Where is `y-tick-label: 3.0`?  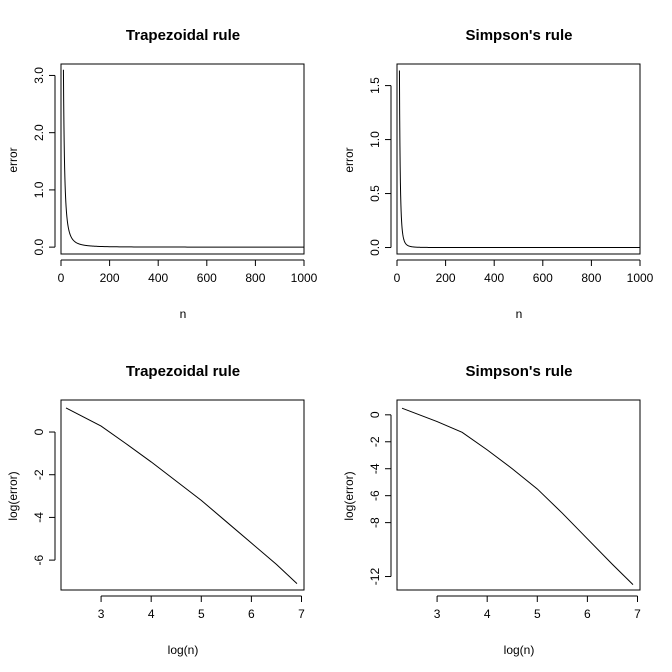 y-tick-label: 3.0 is located at coordinates (39, 75).